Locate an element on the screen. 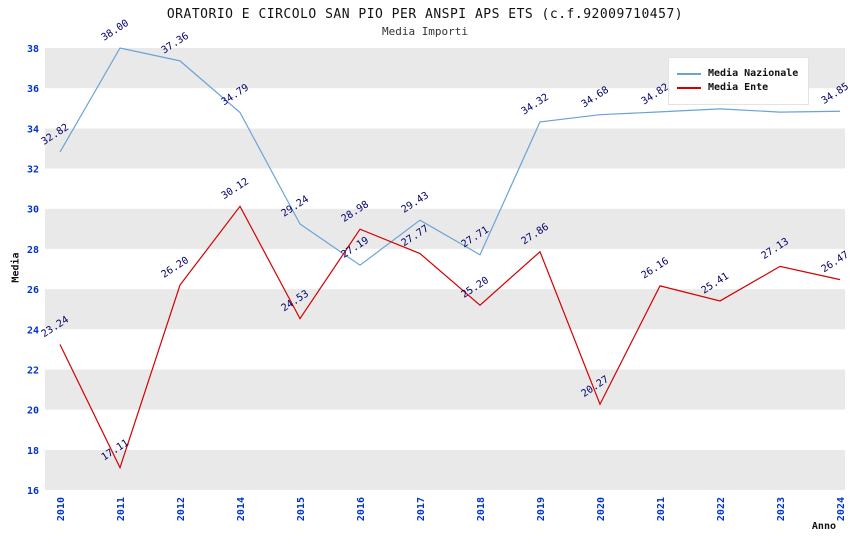  x-tick-label: 2021 is located at coordinates (661, 509).